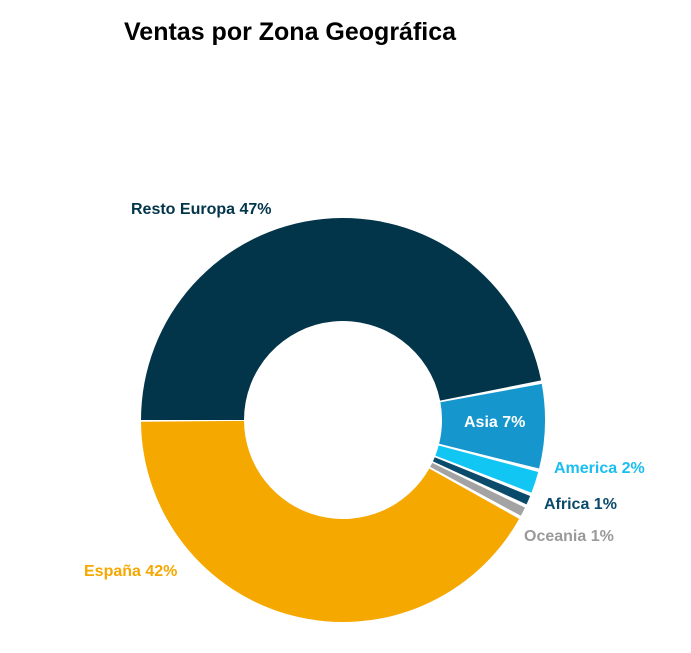 The width and height of the screenshot is (691, 653). I want to click on slice-oceania, so click(478, 489).